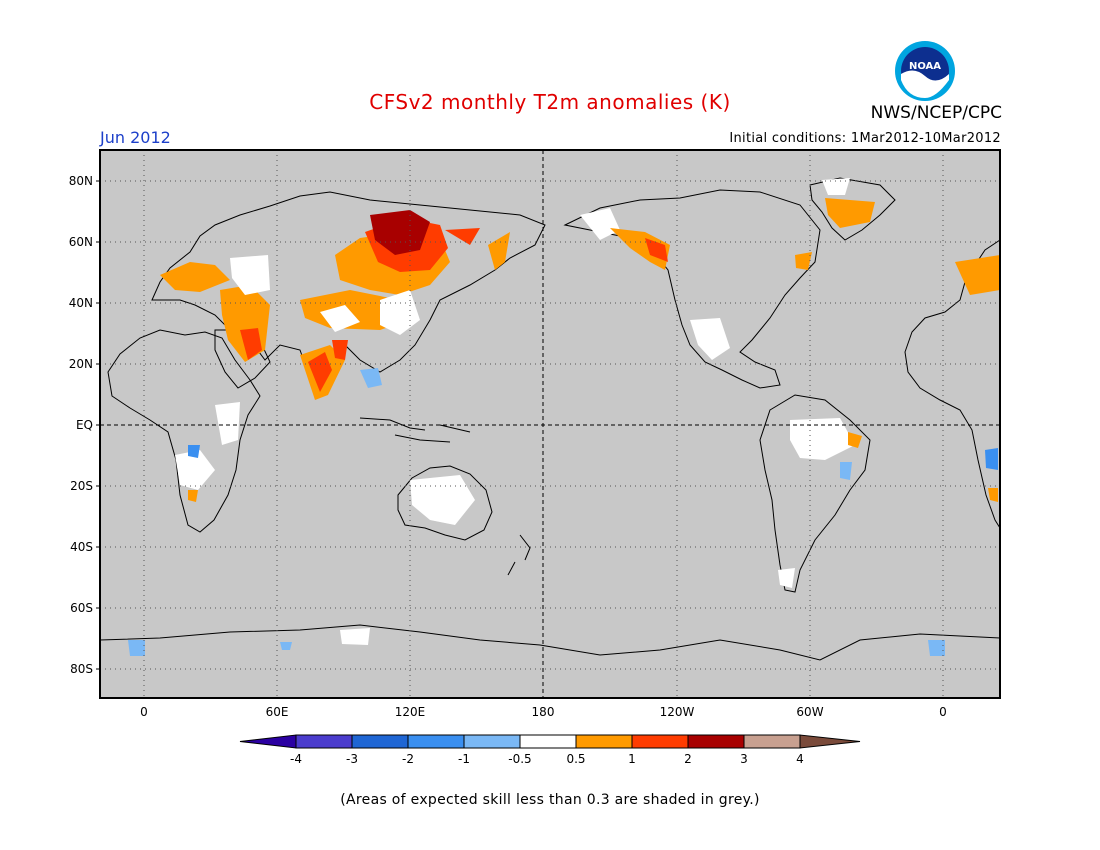 The image size is (1100, 850). Describe the element at coordinates (81, 486) in the screenshot. I see `lat-label: 20S` at that location.